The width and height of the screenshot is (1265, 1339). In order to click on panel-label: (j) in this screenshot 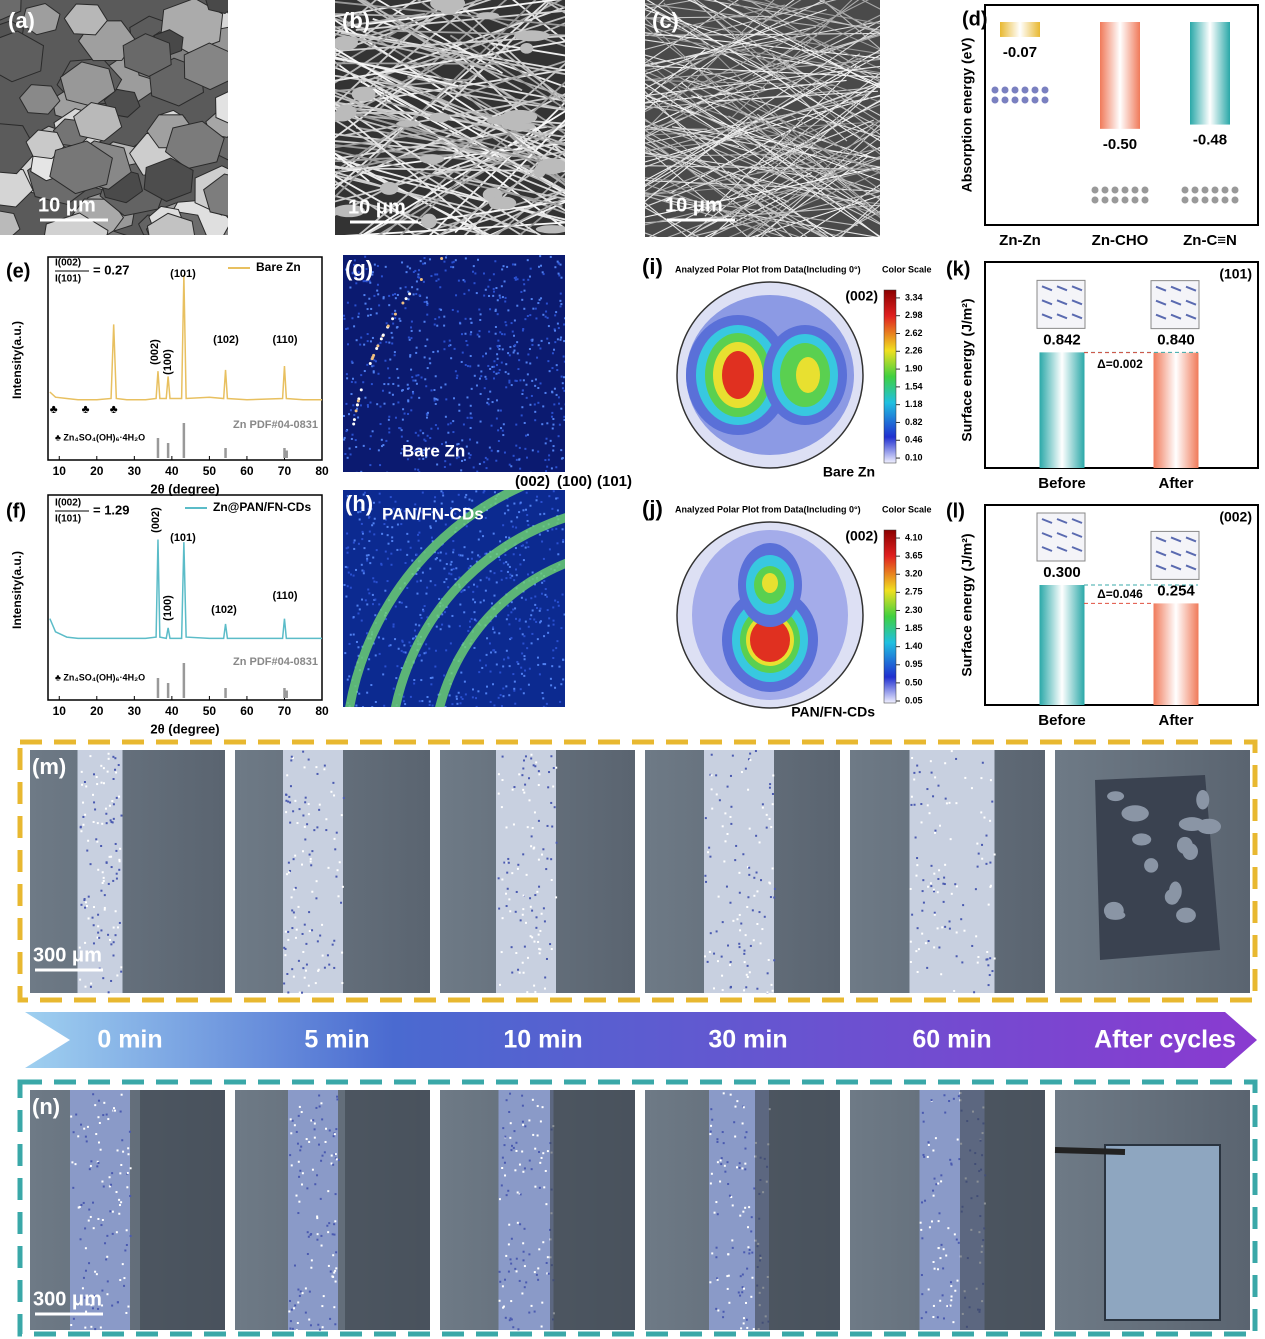, I will do `click(652, 508)`.